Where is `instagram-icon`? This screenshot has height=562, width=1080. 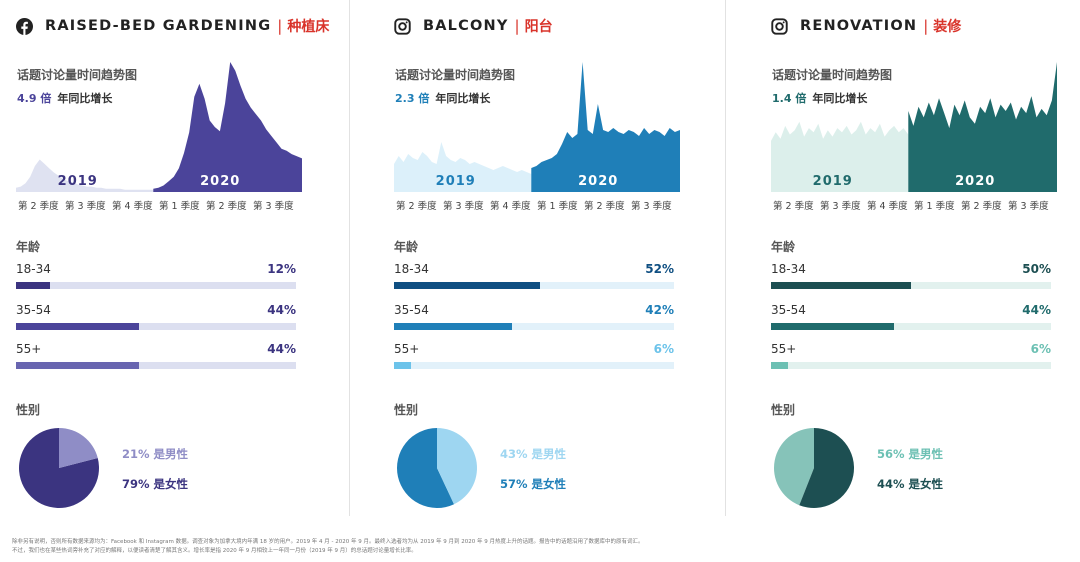 instagram-icon is located at coordinates (402, 26).